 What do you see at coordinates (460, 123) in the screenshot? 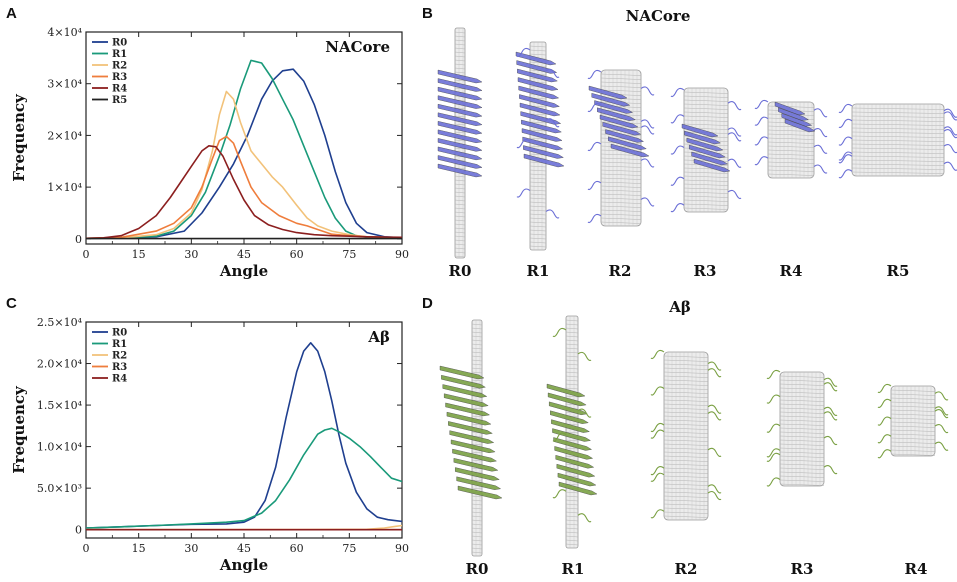
I see `structure-b-r0-sheets` at bounding box center [460, 123].